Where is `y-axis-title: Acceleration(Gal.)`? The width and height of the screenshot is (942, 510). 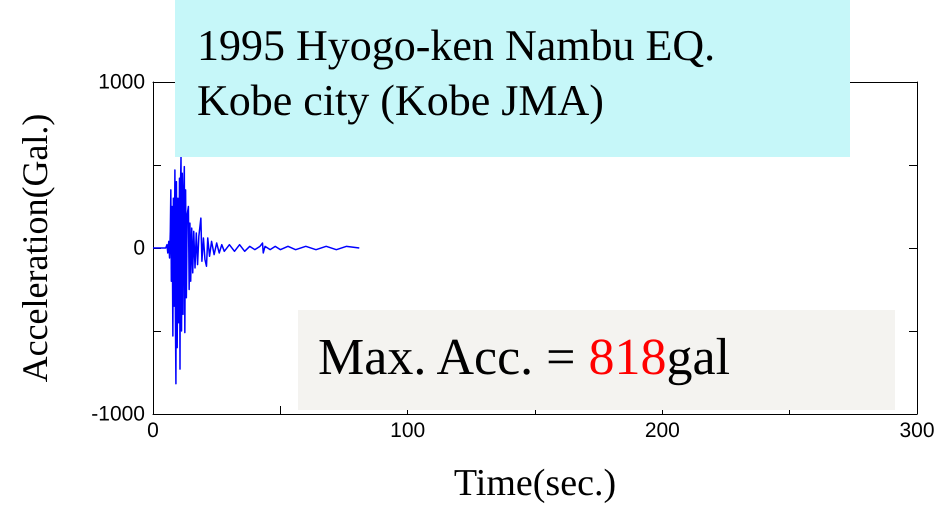
y-axis-title: Acceleration(Gal.) is located at coordinates (35, 248).